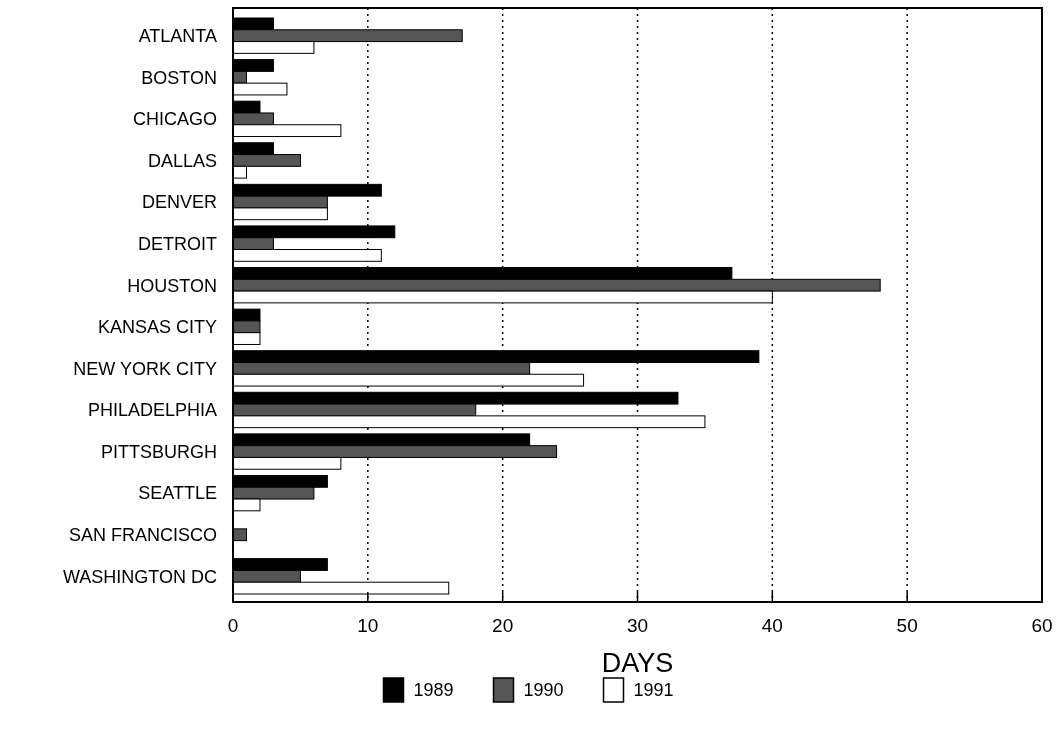 The width and height of the screenshot is (1057, 735). What do you see at coordinates (233, 625) in the screenshot?
I see `x-tick-label: 0` at bounding box center [233, 625].